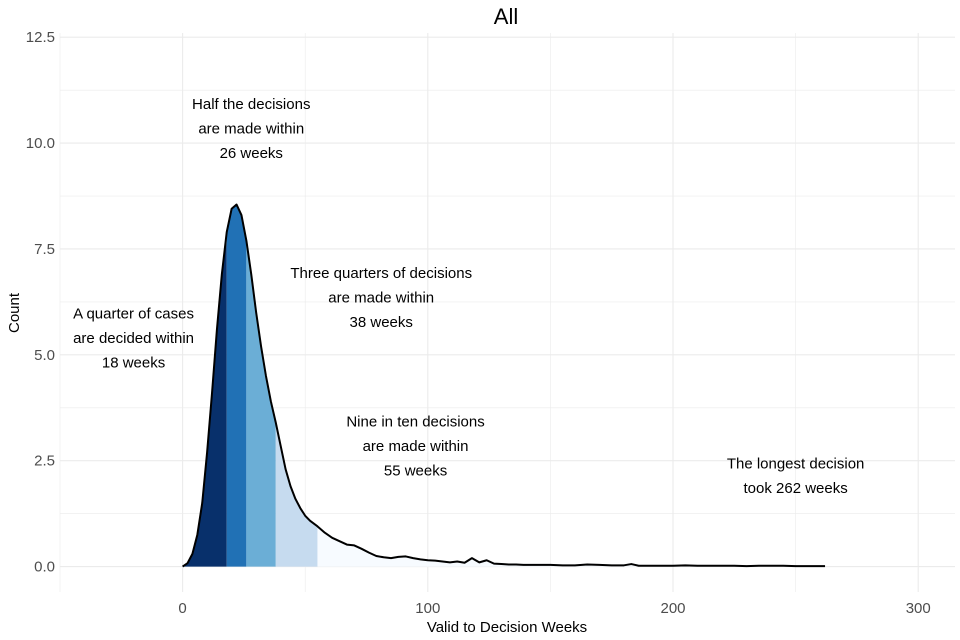 Image resolution: width=960 pixels, height=640 pixels. I want to click on x-tick-label: 300, so click(918, 608).